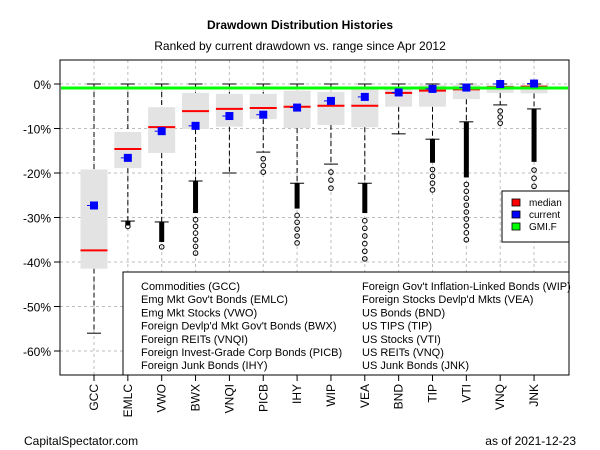  What do you see at coordinates (241, 353) in the screenshot?
I see `key-entry: Foreign Invest-Grade Corp Bonds (PICB)` at bounding box center [241, 353].